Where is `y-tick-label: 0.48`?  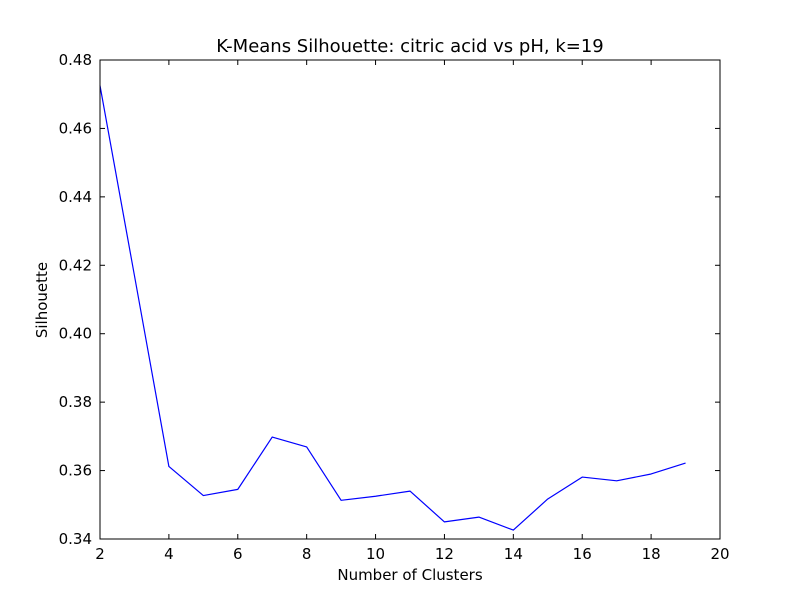 y-tick-label: 0.48 is located at coordinates (75, 60).